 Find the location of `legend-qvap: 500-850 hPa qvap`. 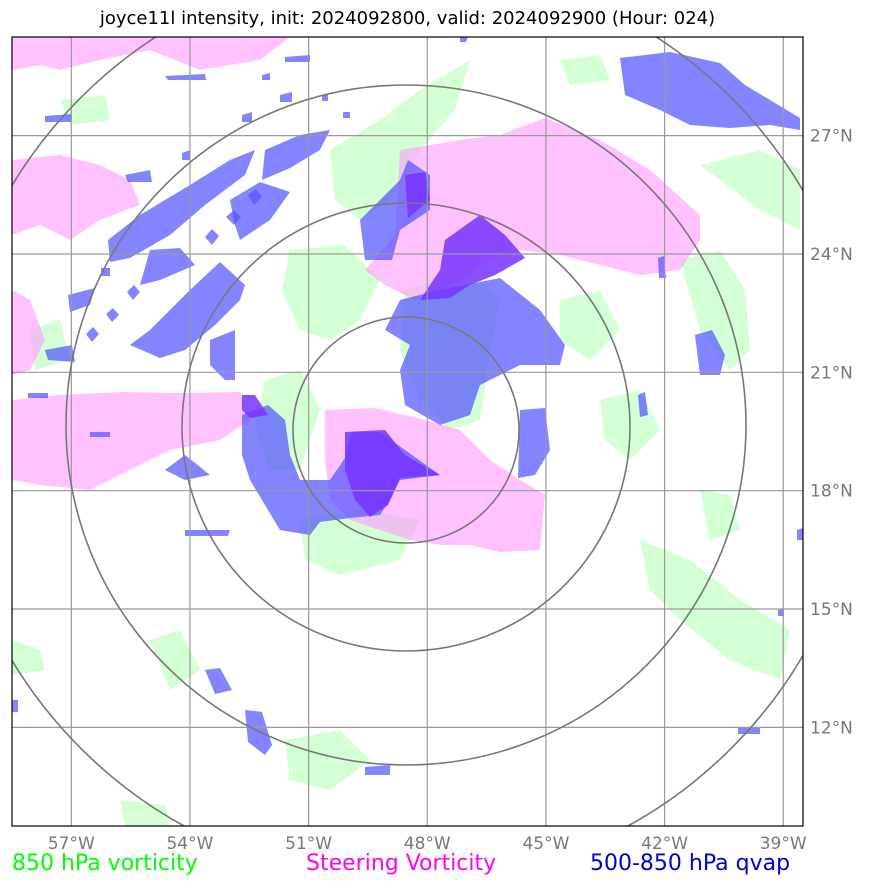

legend-qvap: 500-850 hPa qvap is located at coordinates (690, 863).